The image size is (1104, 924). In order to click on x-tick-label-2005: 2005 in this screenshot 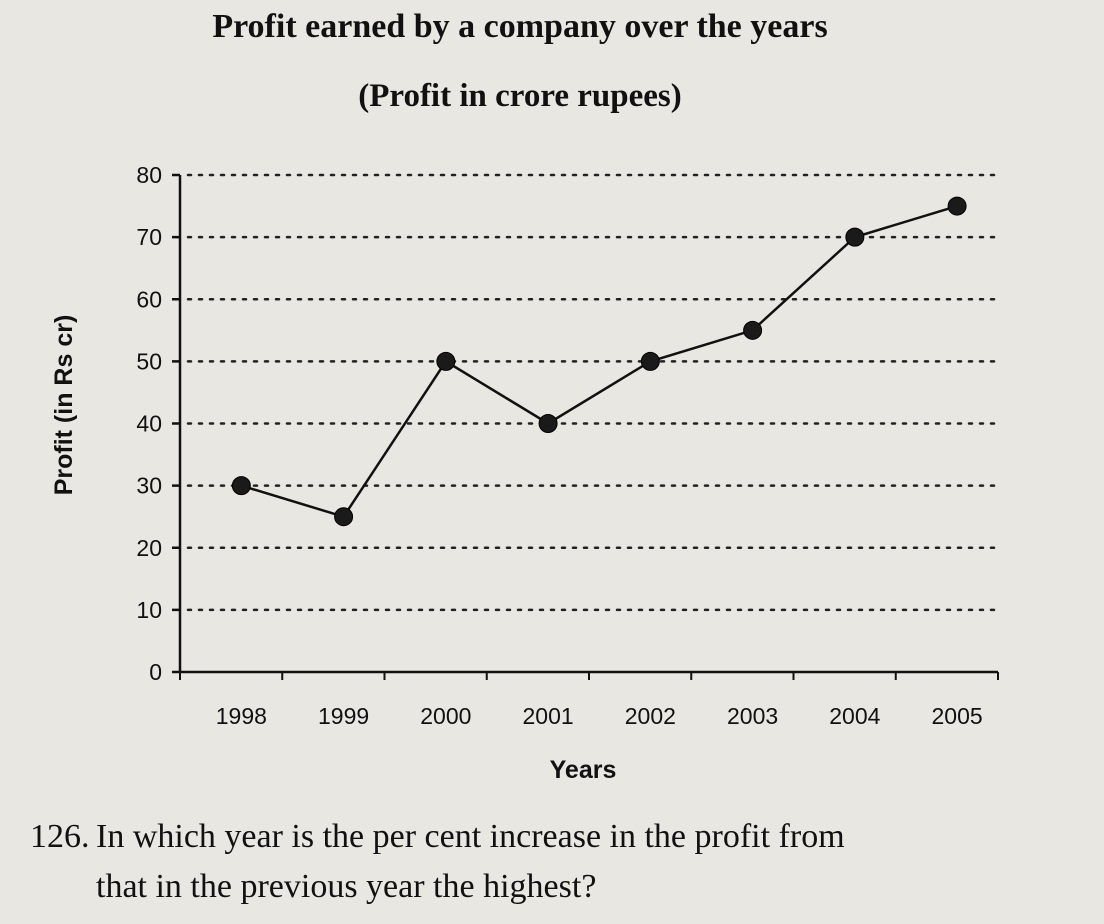, I will do `click(957, 716)`.